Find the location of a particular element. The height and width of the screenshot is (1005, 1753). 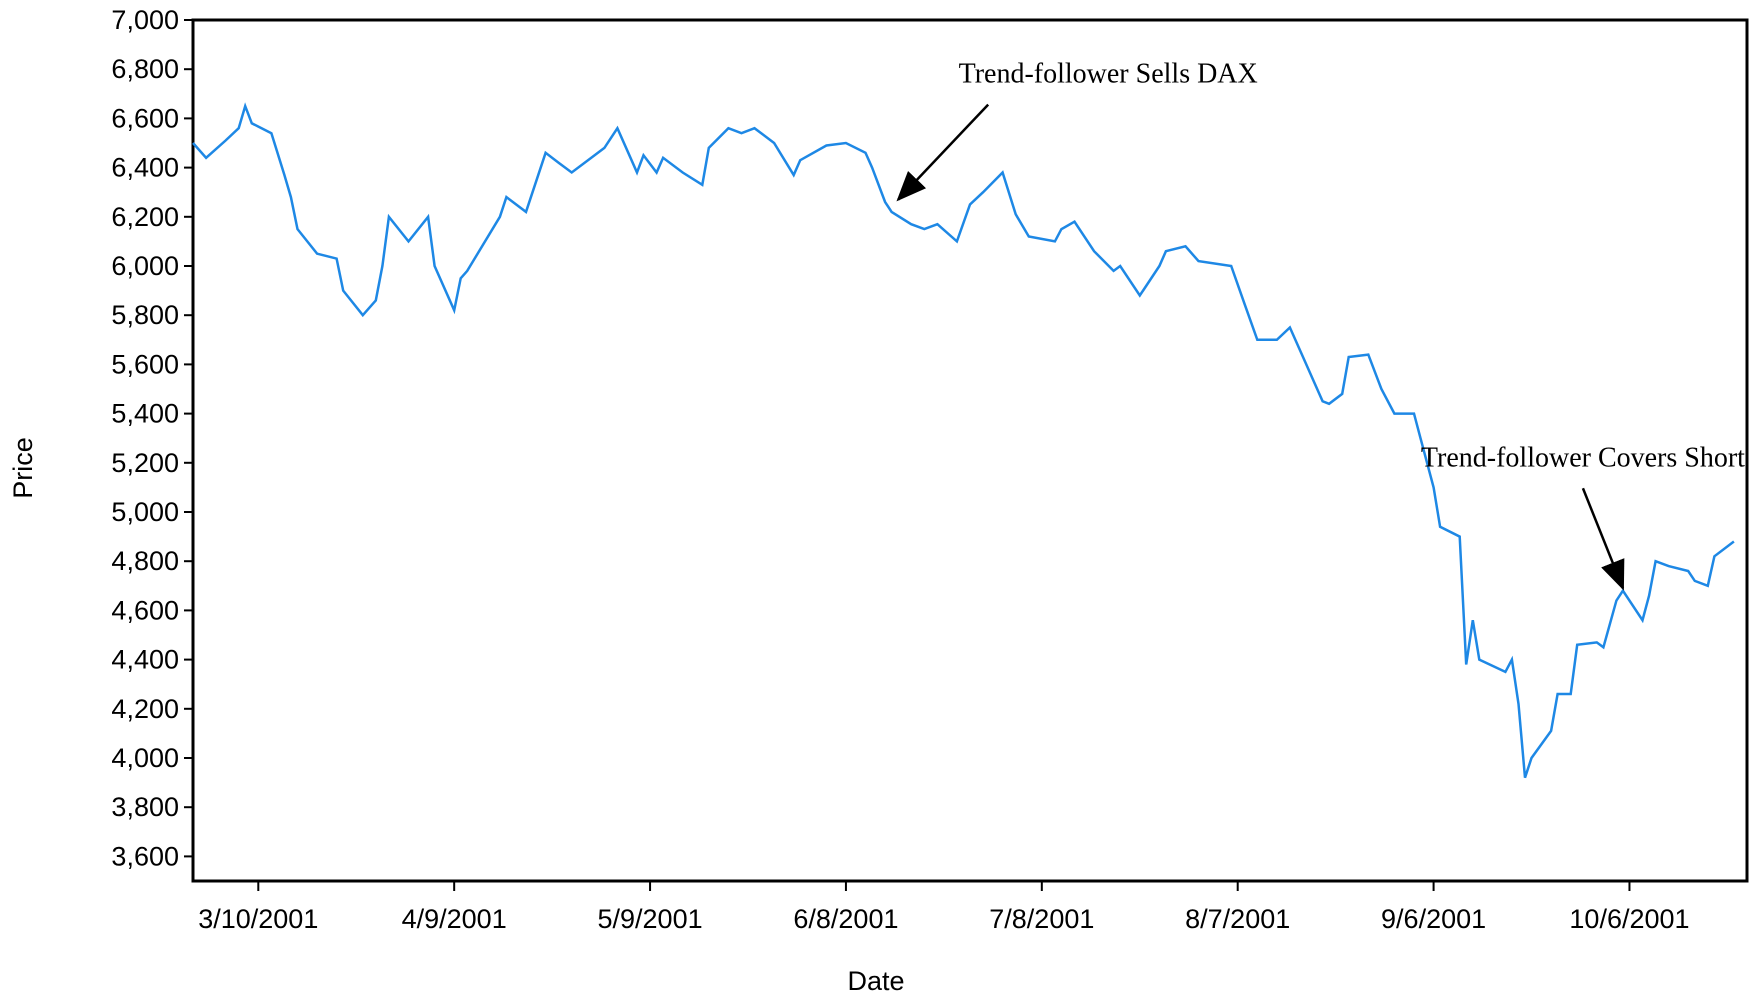

x-tick-label: 8/7/2001 is located at coordinates (1237, 919).